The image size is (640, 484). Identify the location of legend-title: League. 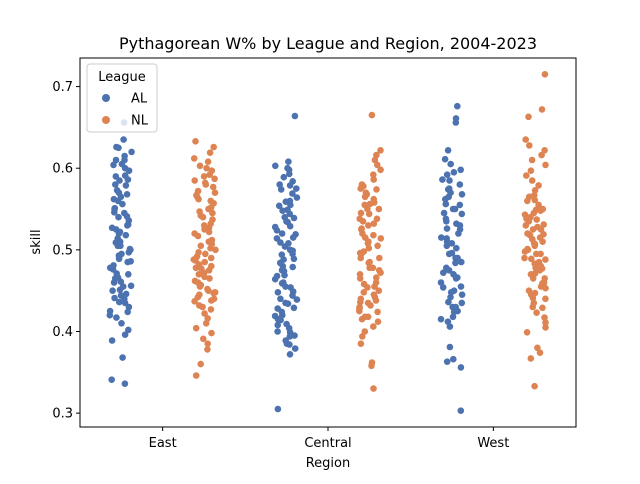
(121, 77).